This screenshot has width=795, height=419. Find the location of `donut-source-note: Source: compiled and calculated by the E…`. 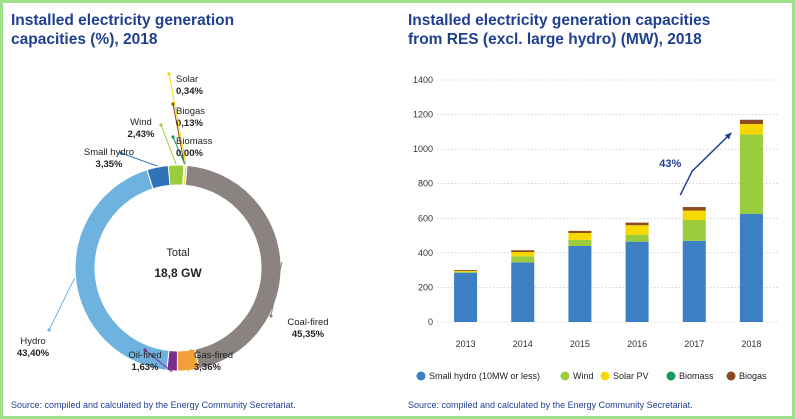

donut-source-note: Source: compiled and calculated by the E… is located at coordinates (153, 405).